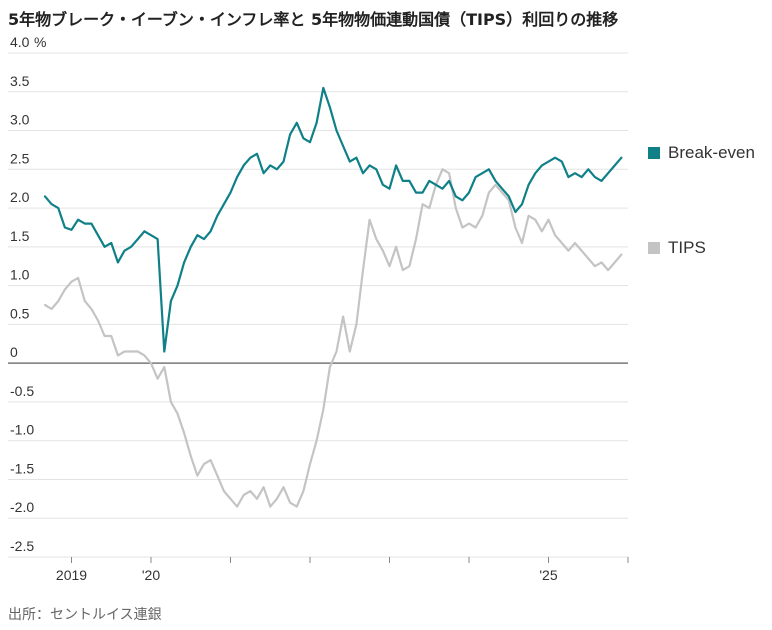 This screenshot has height=630, width=772. I want to click on y-tick-label: -2.0, so click(22, 507).